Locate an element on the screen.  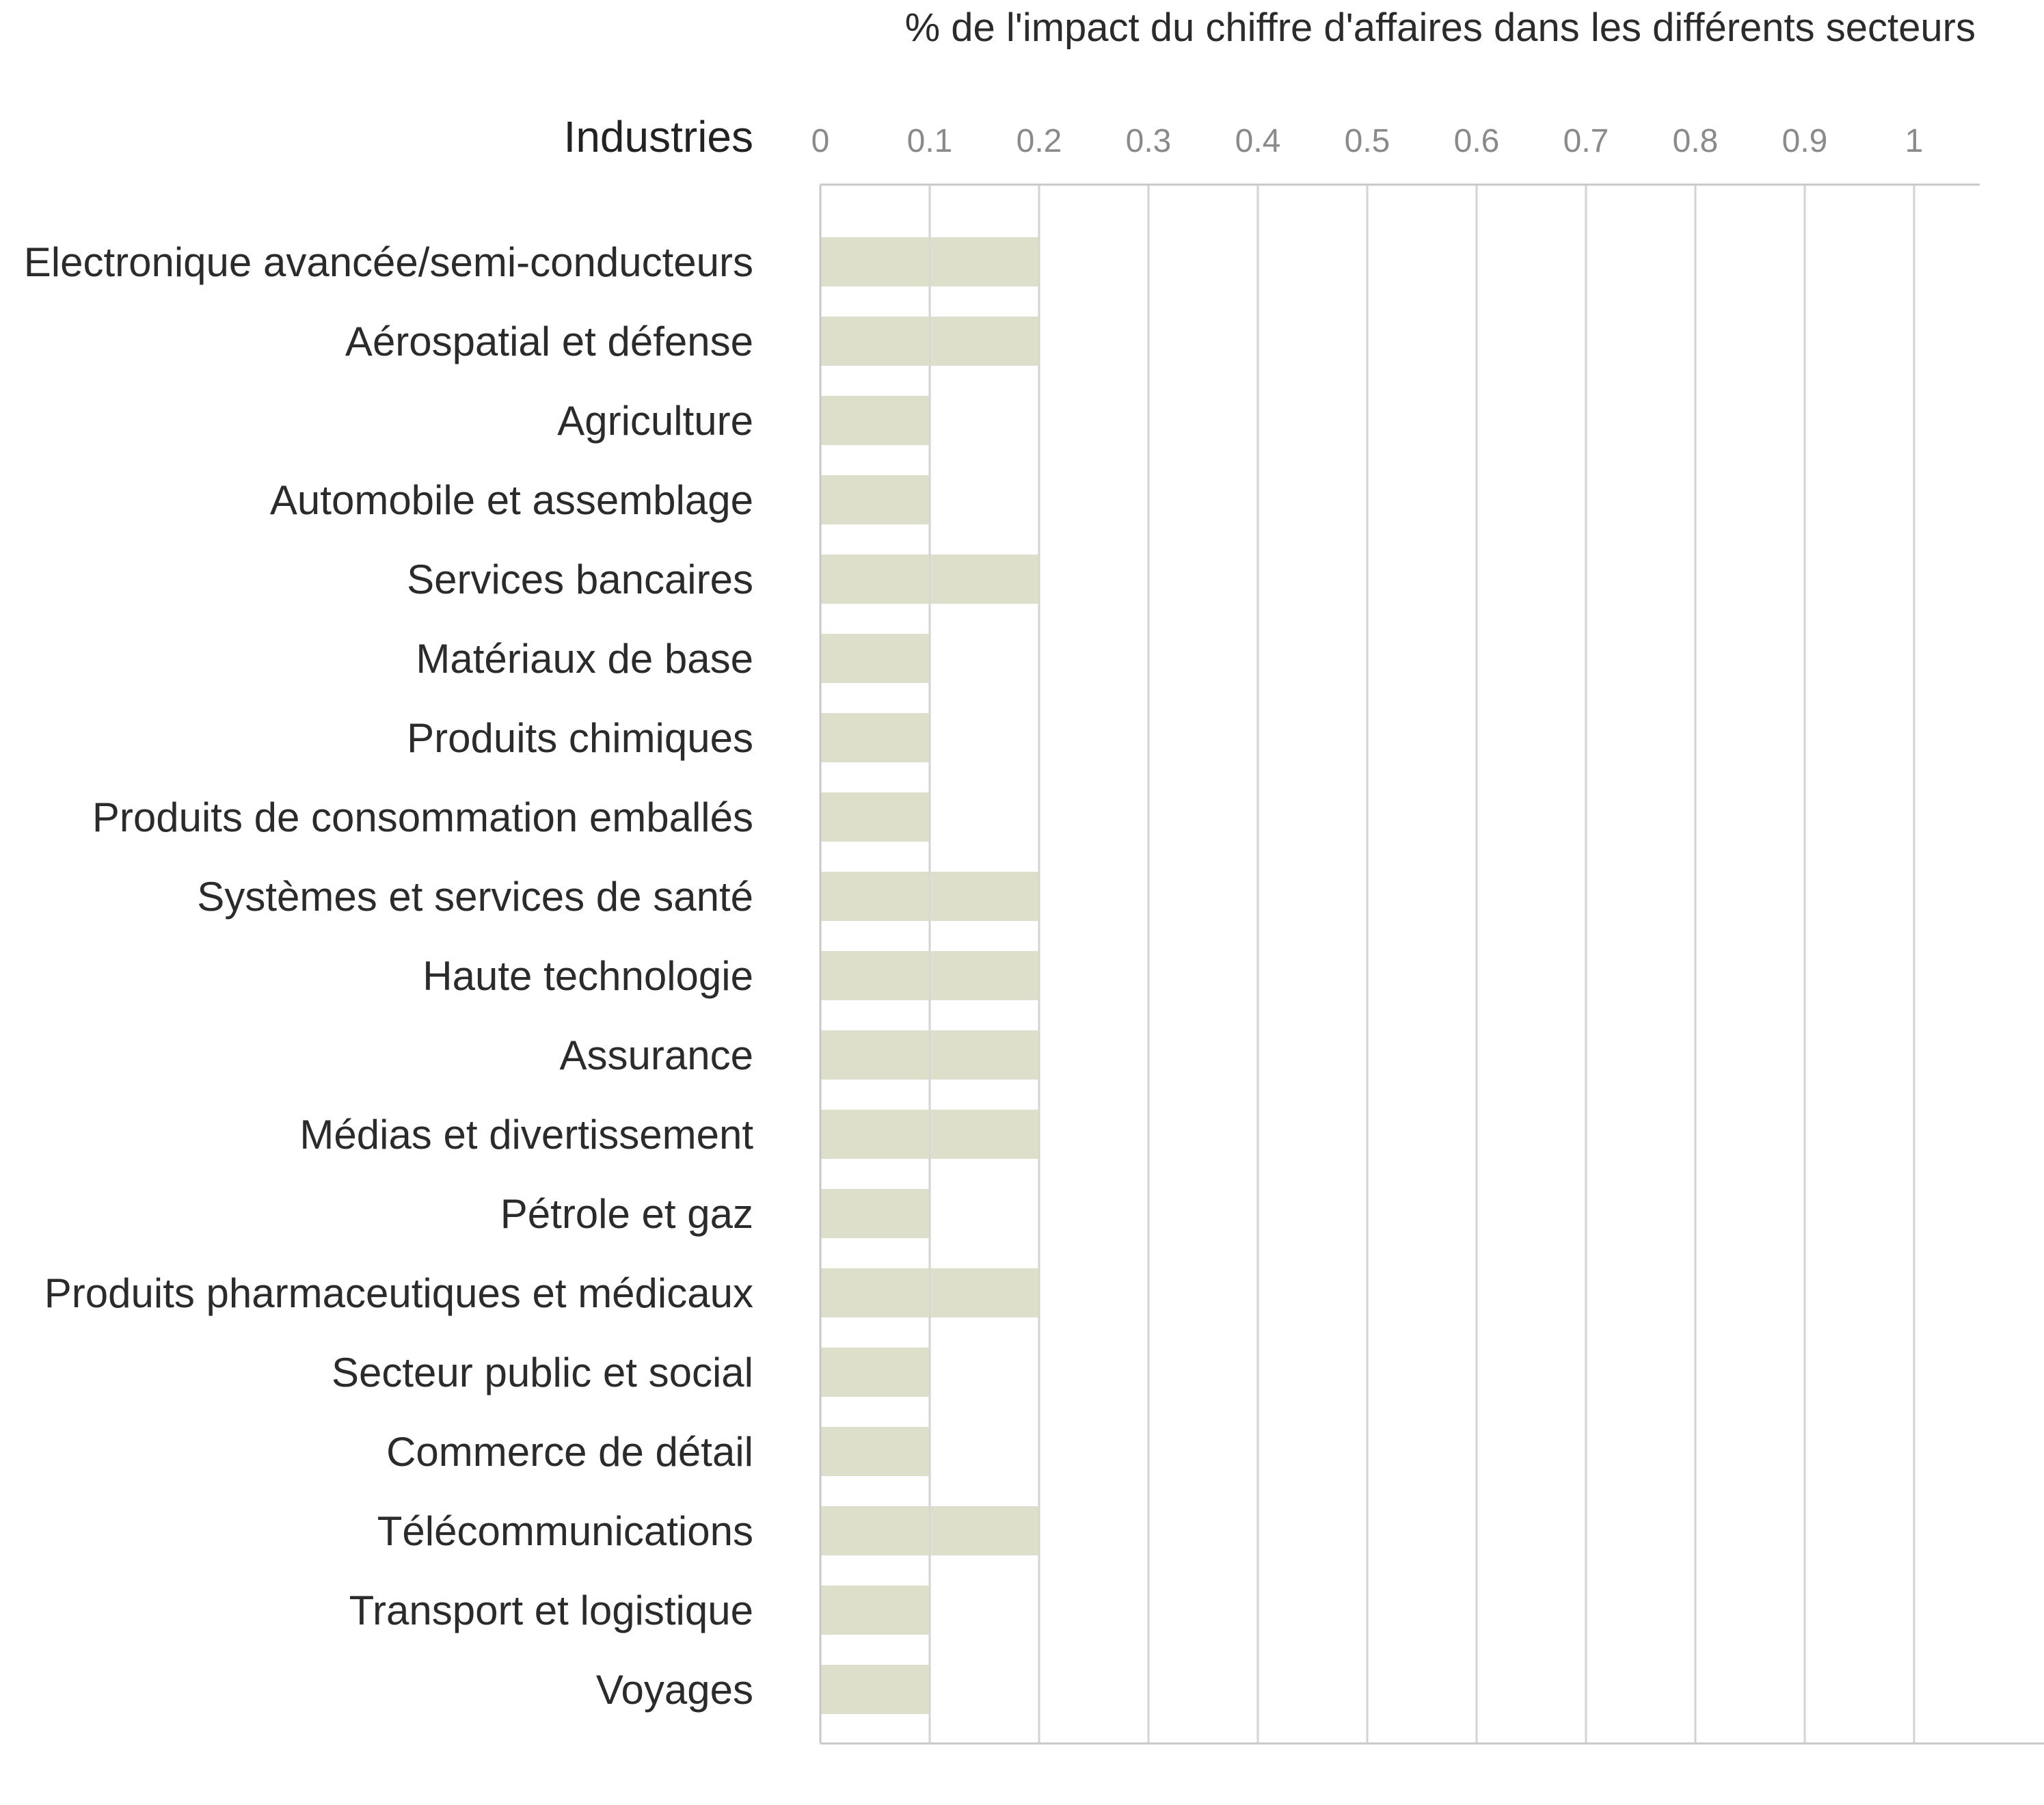
category-label: Pétrole et gaz is located at coordinates (626, 1214).